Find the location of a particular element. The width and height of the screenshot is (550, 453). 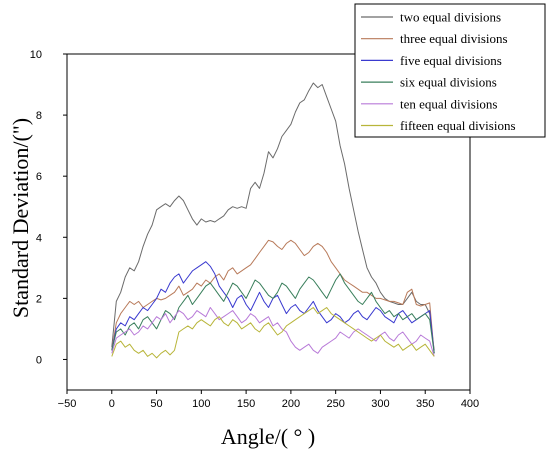

x-tick-label: 400 is located at coordinates (470, 404).